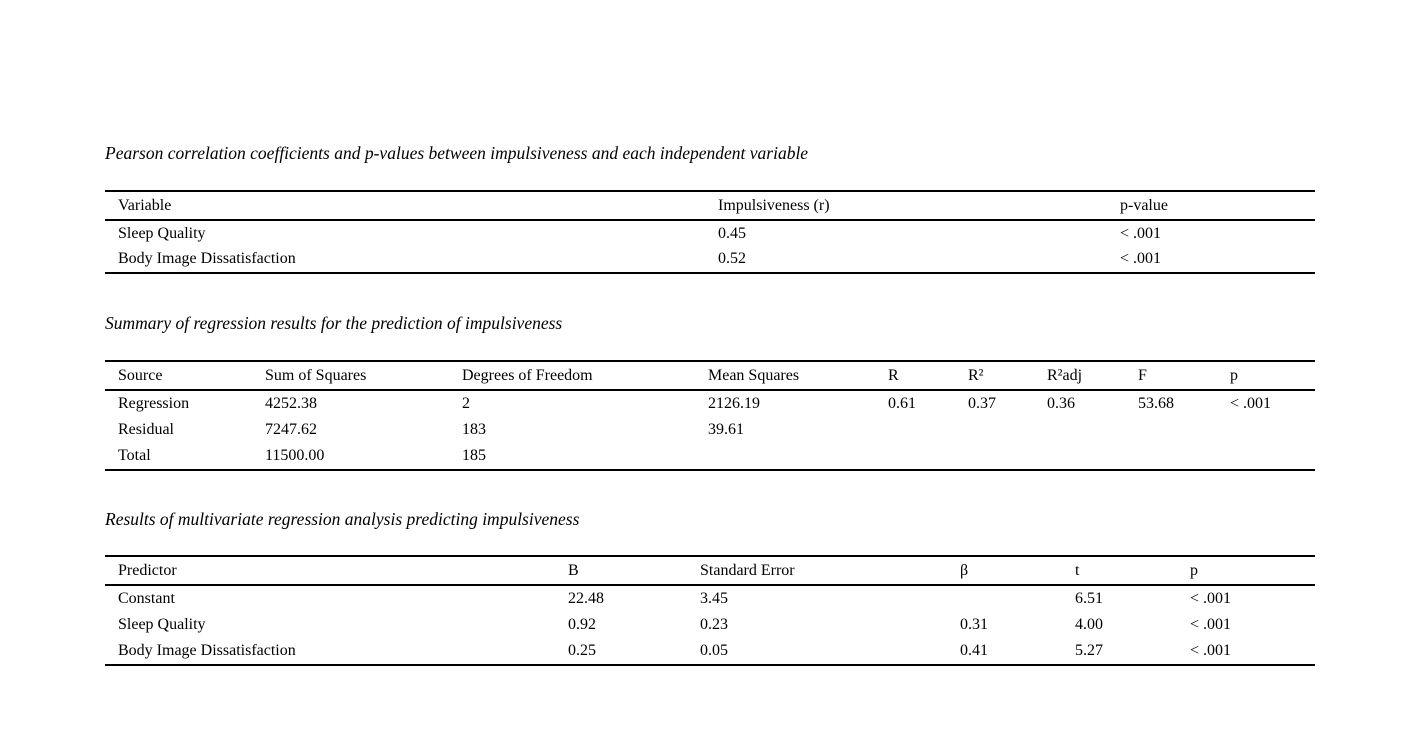  Describe the element at coordinates (982, 403) in the screenshot. I see `table-cell: 0.37` at that location.